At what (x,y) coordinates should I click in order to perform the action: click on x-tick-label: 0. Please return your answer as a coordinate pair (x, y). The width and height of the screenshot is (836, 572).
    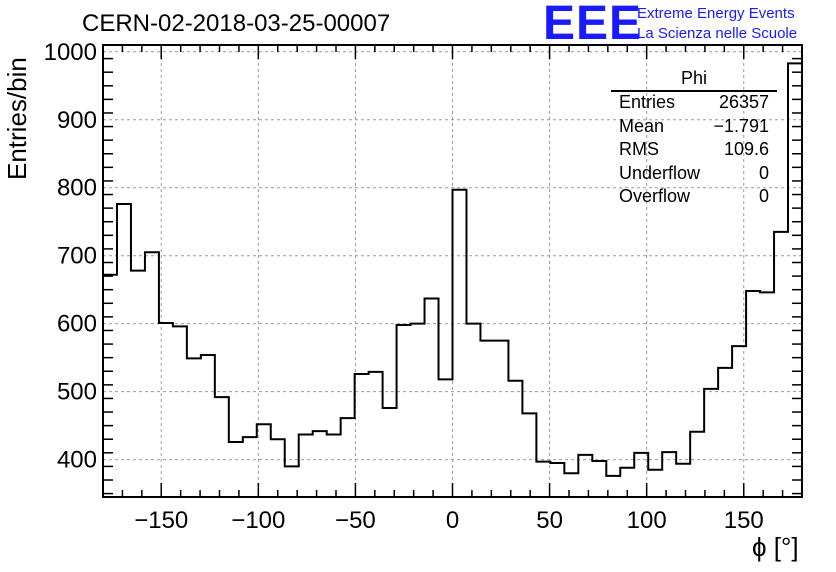
    Looking at the image, I should click on (452, 520).